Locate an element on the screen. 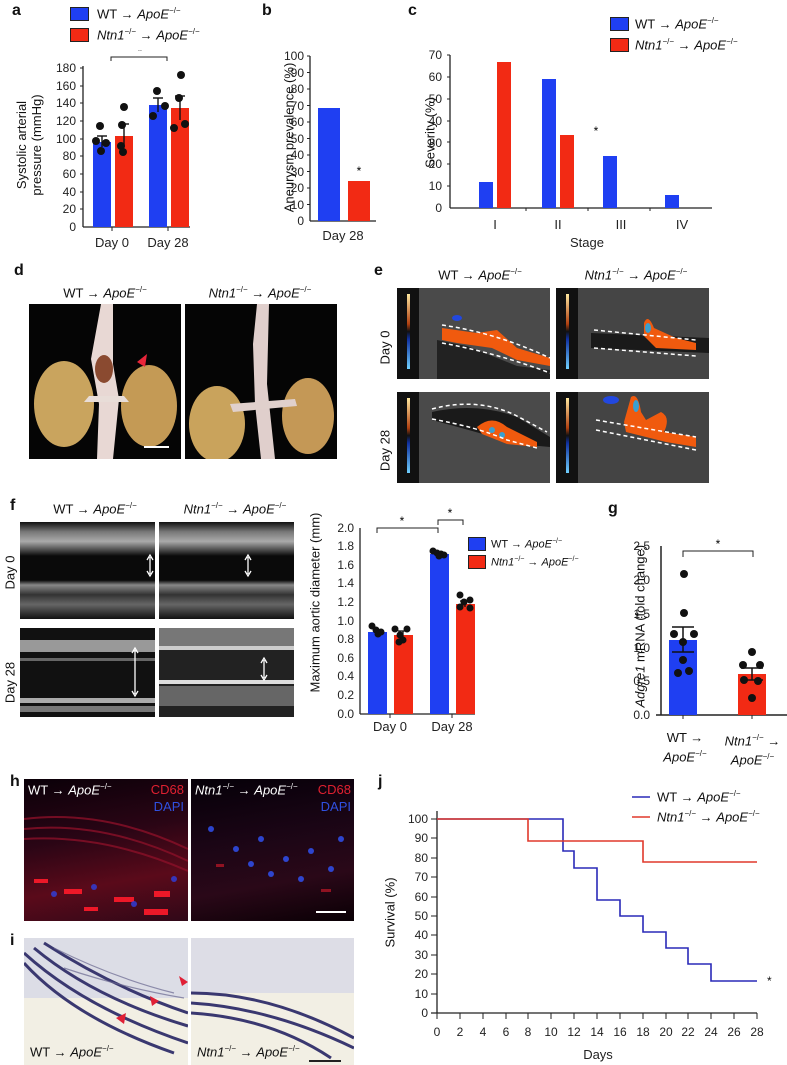 This screenshot has height=1065, width=787. legend-label-ntn1: Ntn1−/− → ApoE−/− is located at coordinates (148, 35).